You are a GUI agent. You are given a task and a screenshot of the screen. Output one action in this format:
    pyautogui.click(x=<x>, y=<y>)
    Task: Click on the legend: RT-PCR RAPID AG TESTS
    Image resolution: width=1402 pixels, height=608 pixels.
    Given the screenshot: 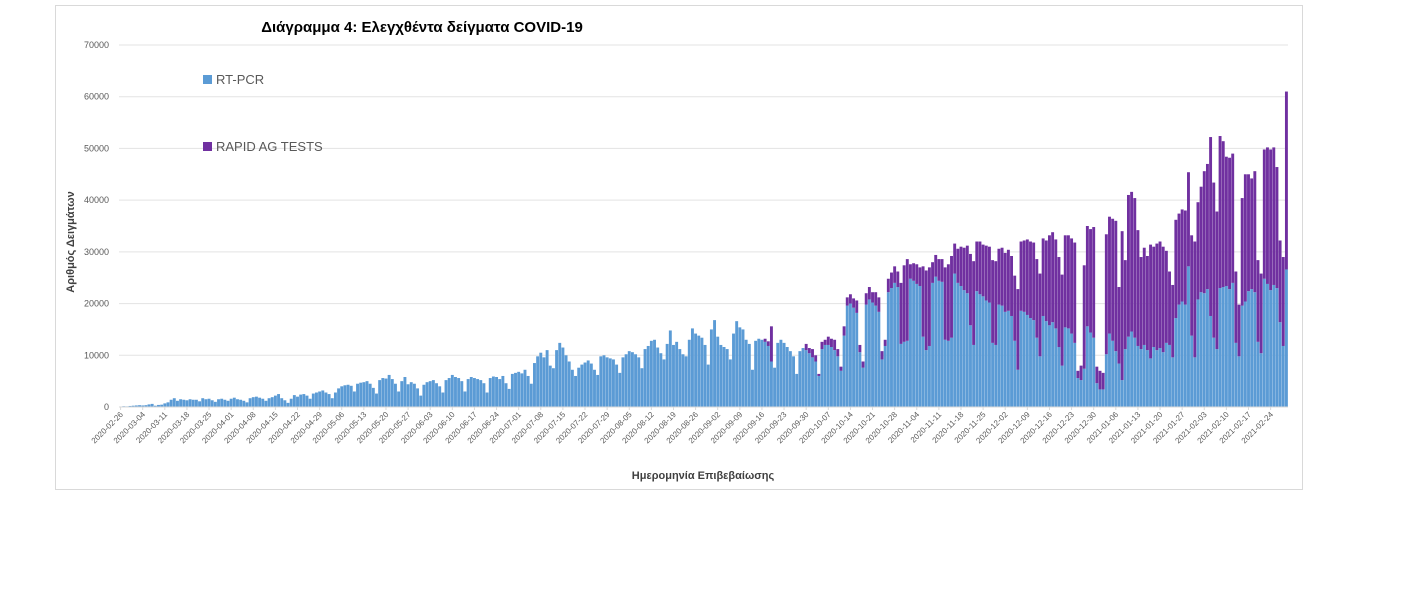 What is the action you would take?
    pyautogui.click(x=263, y=113)
    